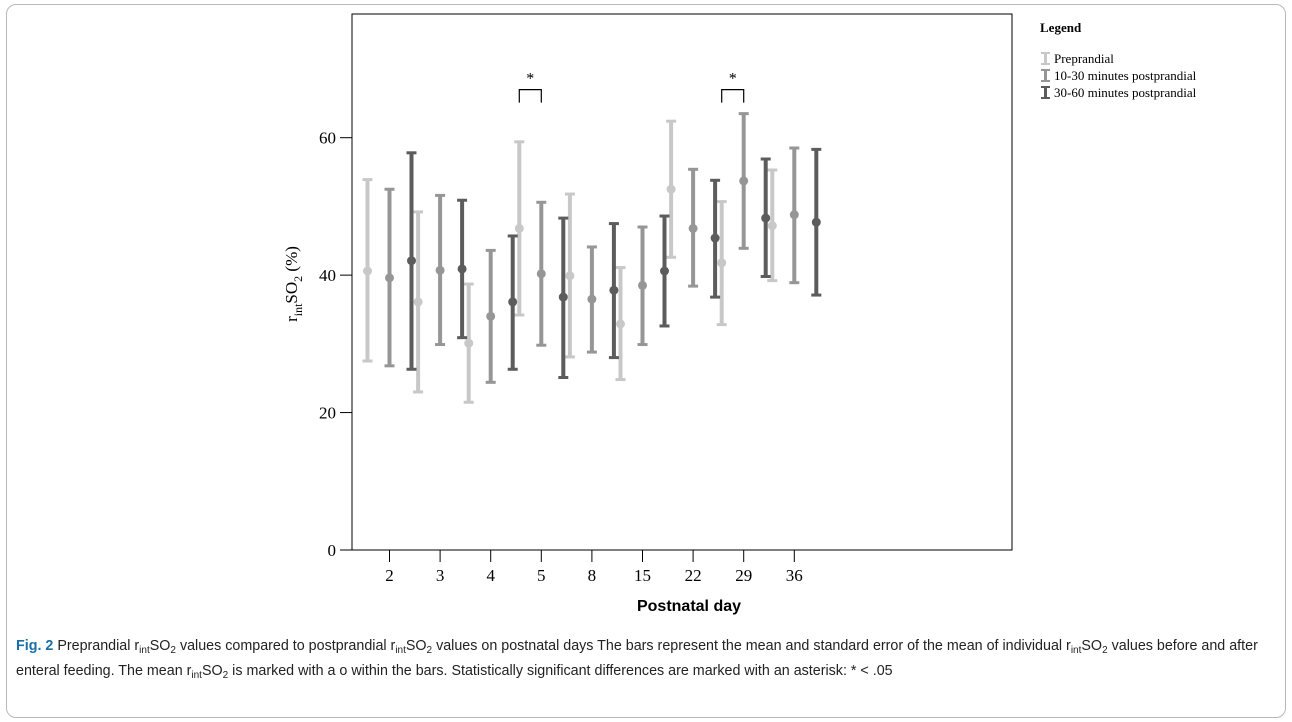 This screenshot has height=722, width=1292. What do you see at coordinates (332, 550) in the screenshot?
I see `y-tick-label: 0` at bounding box center [332, 550].